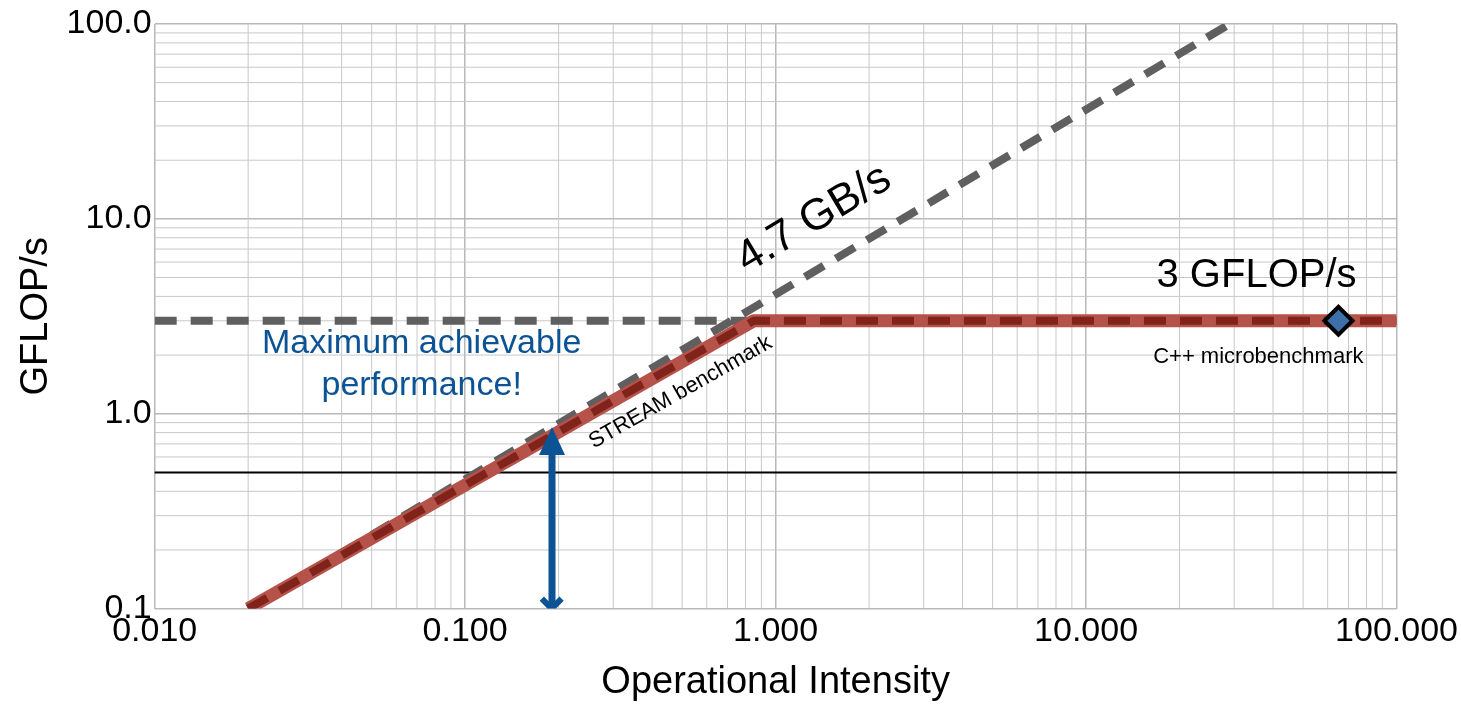 The image size is (1461, 713). Describe the element at coordinates (465, 629) in the screenshot. I see `x-tick-label: 0.100` at that location.